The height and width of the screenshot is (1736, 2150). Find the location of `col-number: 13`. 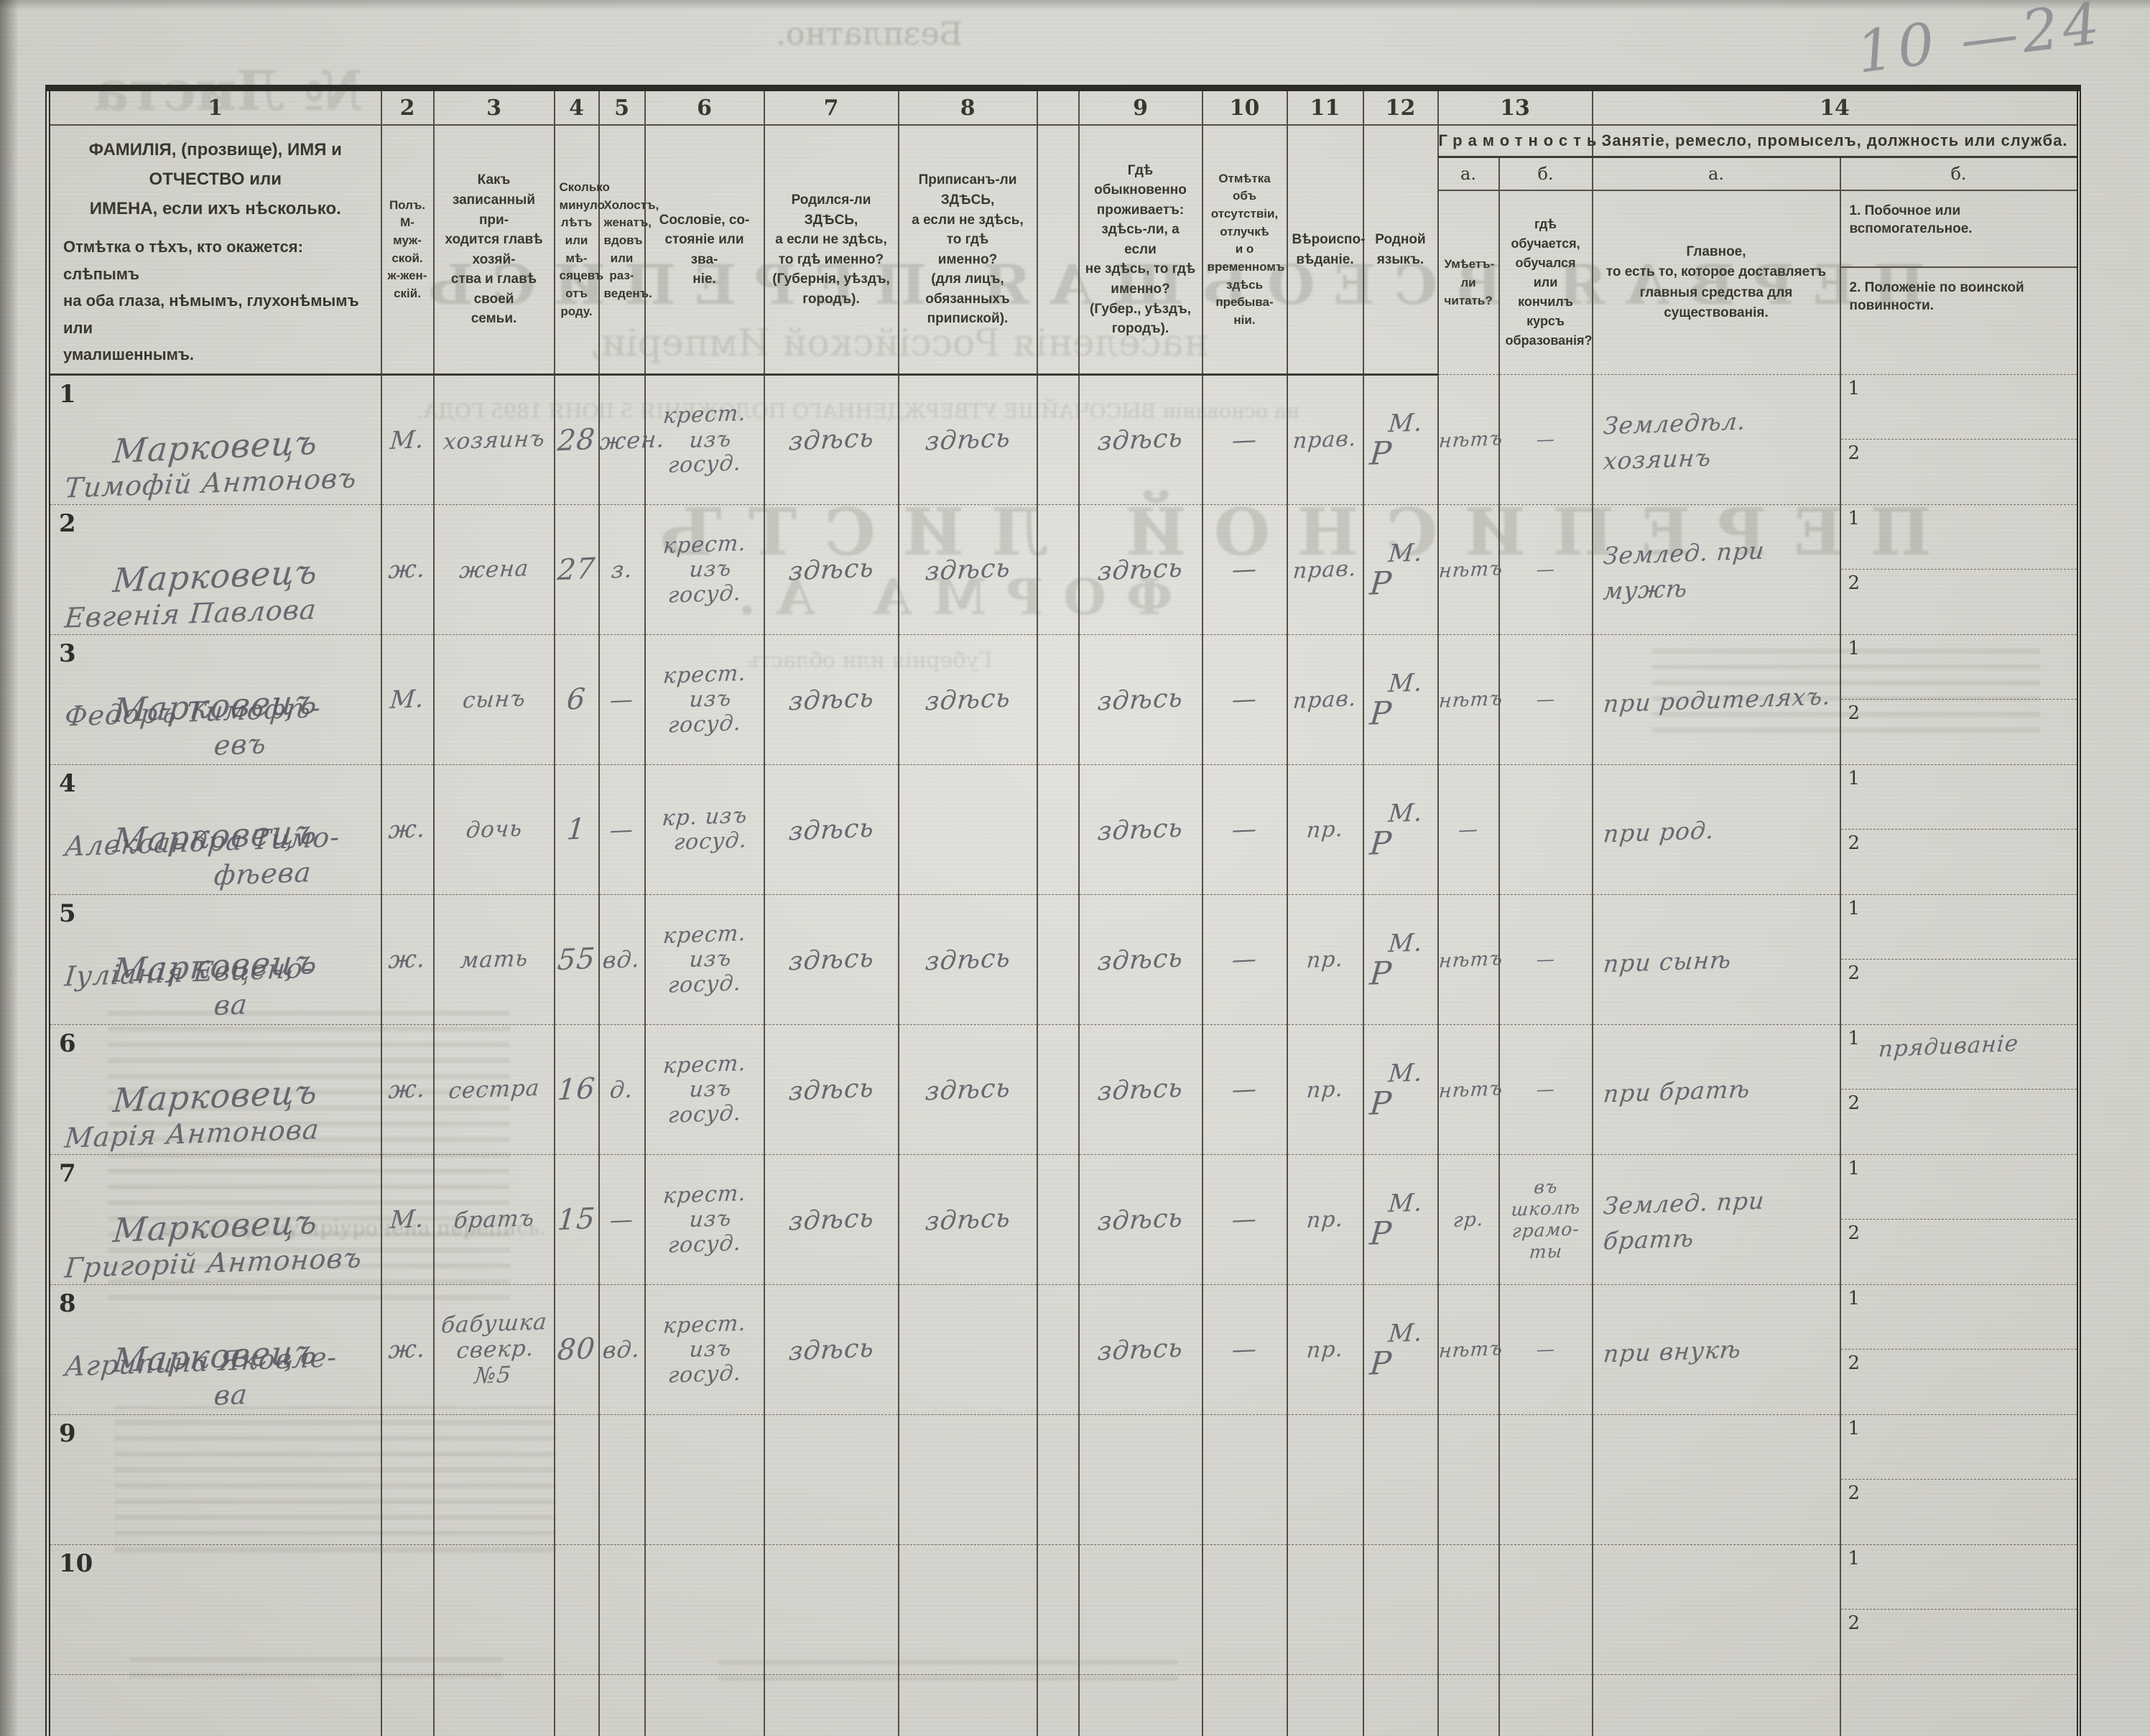

col-number: 13 is located at coordinates (1515, 107).